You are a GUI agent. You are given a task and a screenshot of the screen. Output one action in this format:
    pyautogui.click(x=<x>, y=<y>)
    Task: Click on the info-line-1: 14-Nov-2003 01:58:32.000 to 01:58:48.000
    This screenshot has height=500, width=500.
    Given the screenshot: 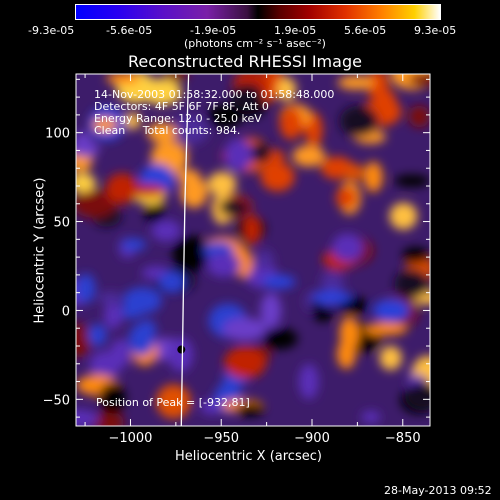 What is the action you would take?
    pyautogui.click(x=214, y=94)
    